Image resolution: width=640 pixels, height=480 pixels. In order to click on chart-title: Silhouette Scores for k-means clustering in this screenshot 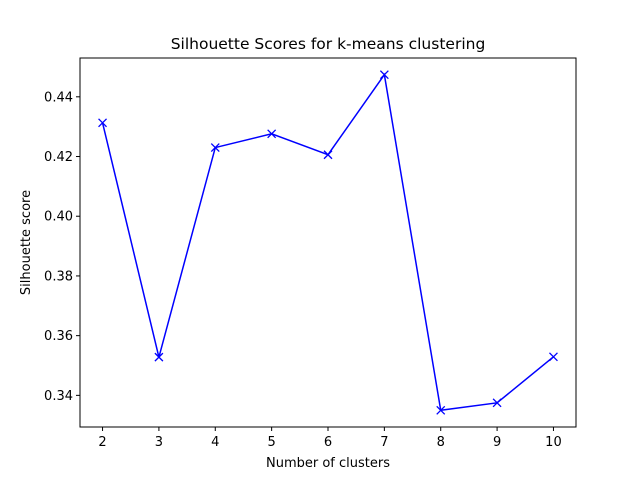, I will do `click(328, 44)`.